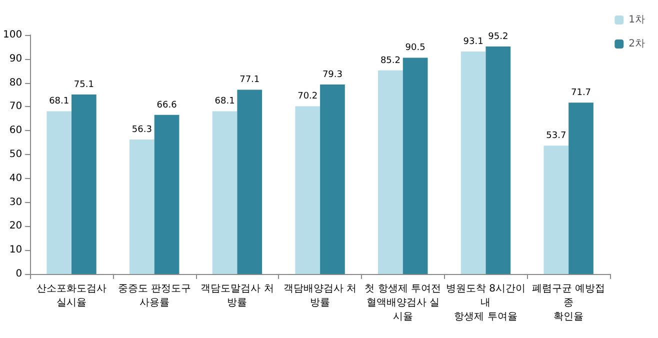 This screenshot has height=338, width=658. What do you see at coordinates (12, 35) in the screenshot?
I see `y-tick-label: 100` at bounding box center [12, 35].